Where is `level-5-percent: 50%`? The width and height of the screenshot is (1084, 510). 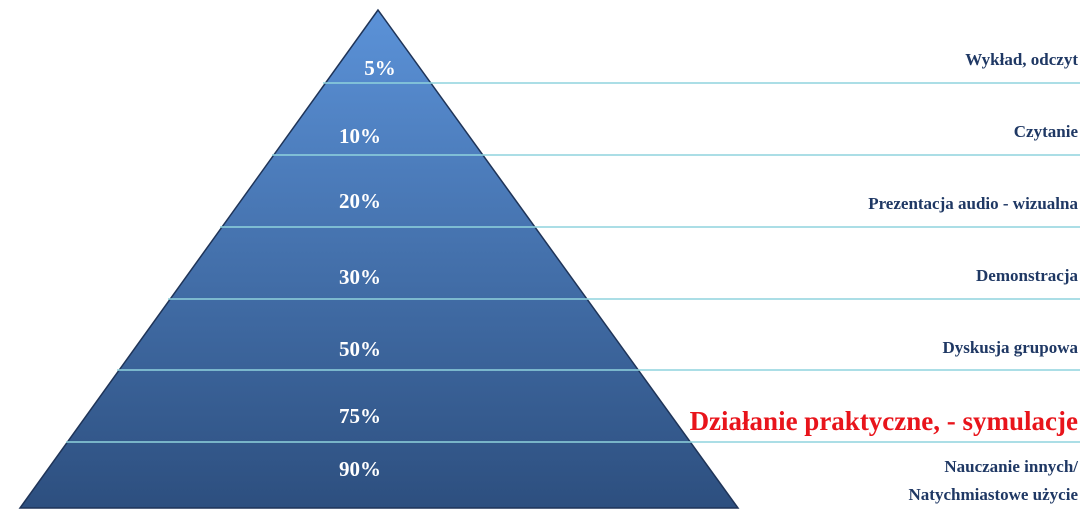 level-5-percent: 50% is located at coordinates (360, 349).